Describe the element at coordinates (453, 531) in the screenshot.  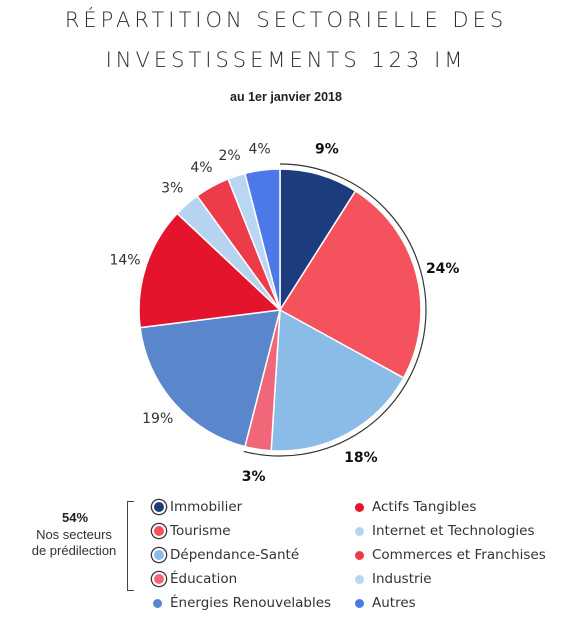
I see `legend-label: Internet et Technologies` at that location.